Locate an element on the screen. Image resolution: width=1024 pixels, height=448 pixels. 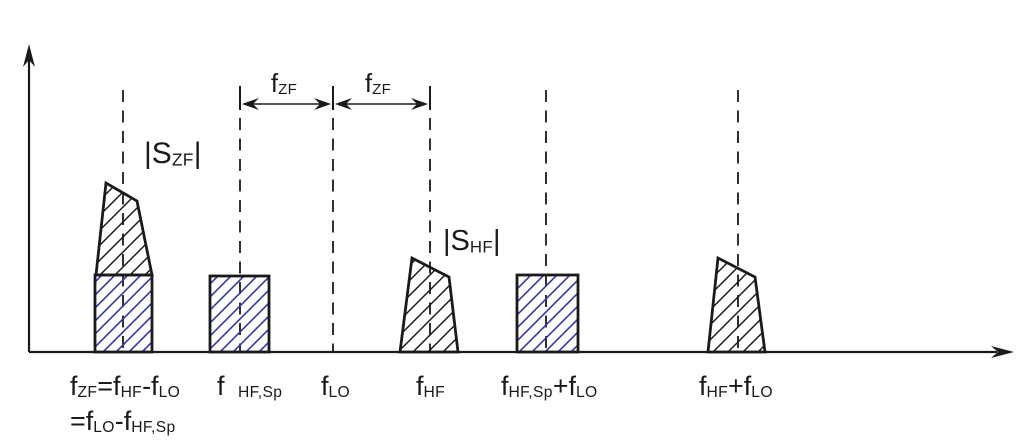
axis-label-flo: fLO is located at coordinates (336, 386).